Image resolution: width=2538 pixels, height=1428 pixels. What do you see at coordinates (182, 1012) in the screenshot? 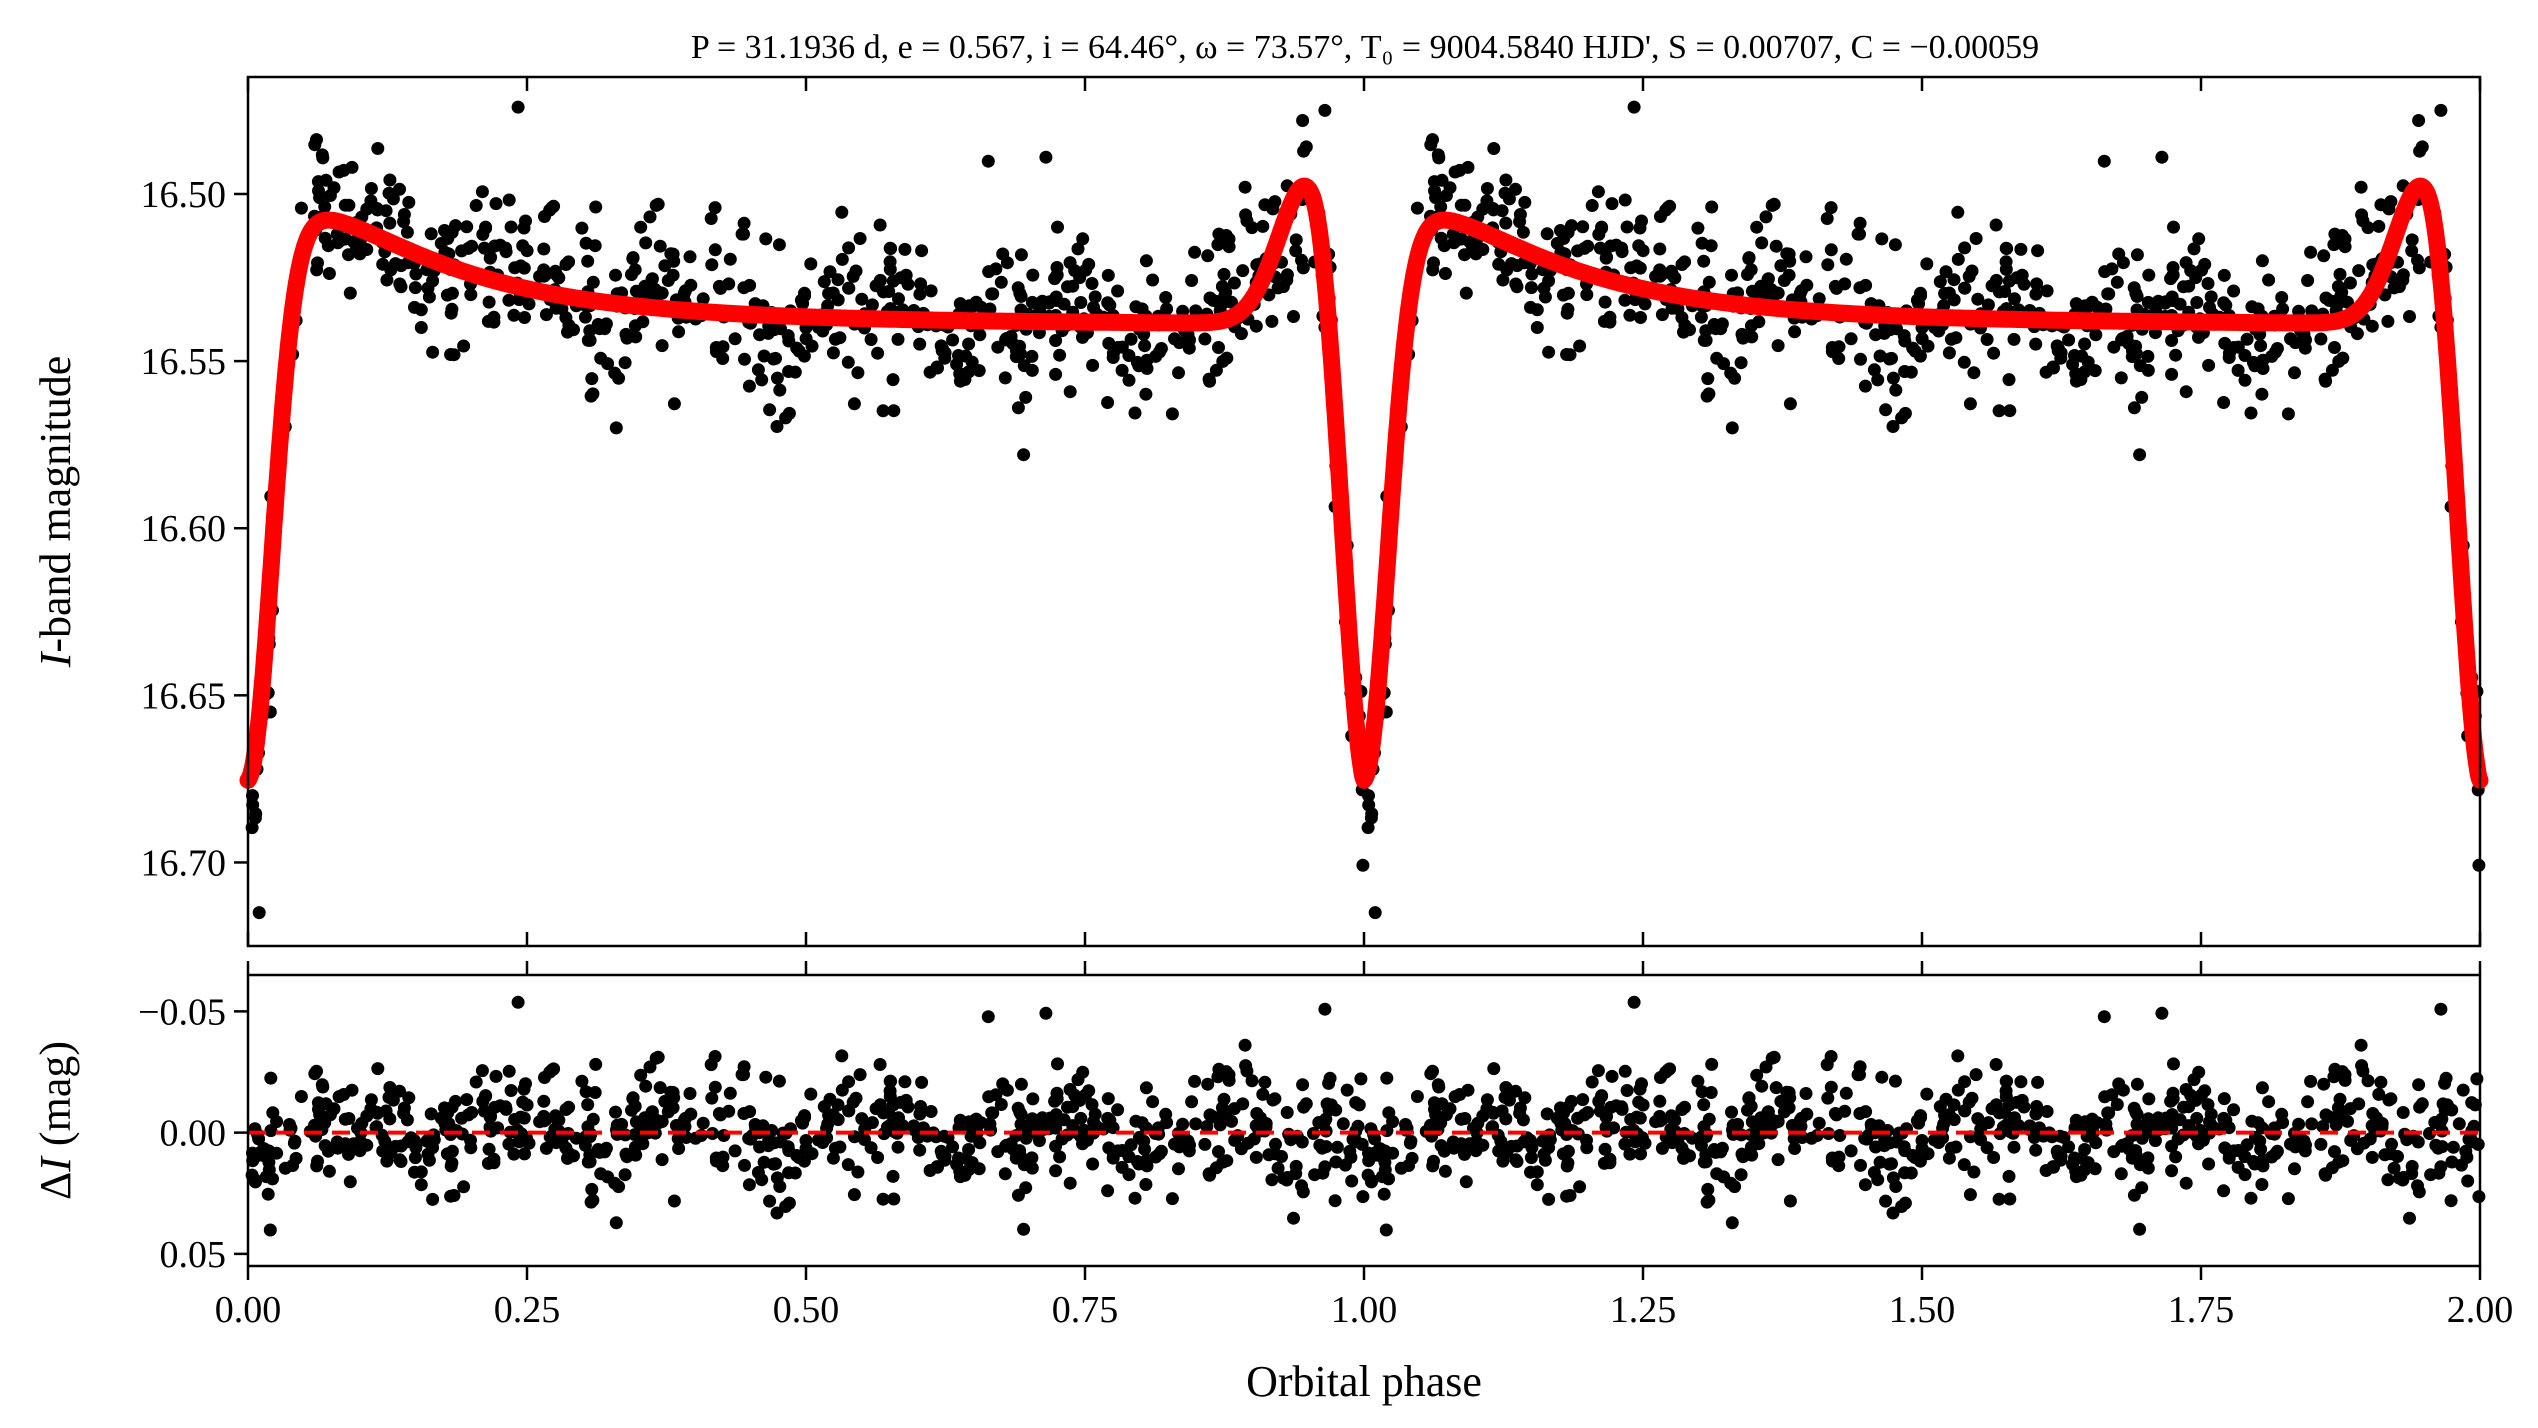
I see `bottom-y-tick-label: −0.05` at bounding box center [182, 1012].